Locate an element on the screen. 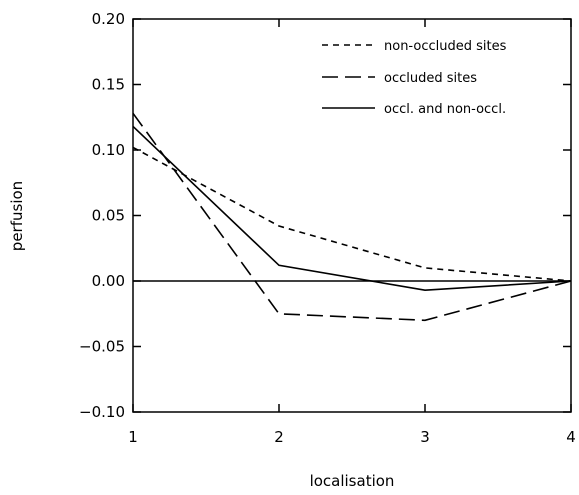 This screenshot has height=495, width=579. x-tick-label: 1 is located at coordinates (133, 437).